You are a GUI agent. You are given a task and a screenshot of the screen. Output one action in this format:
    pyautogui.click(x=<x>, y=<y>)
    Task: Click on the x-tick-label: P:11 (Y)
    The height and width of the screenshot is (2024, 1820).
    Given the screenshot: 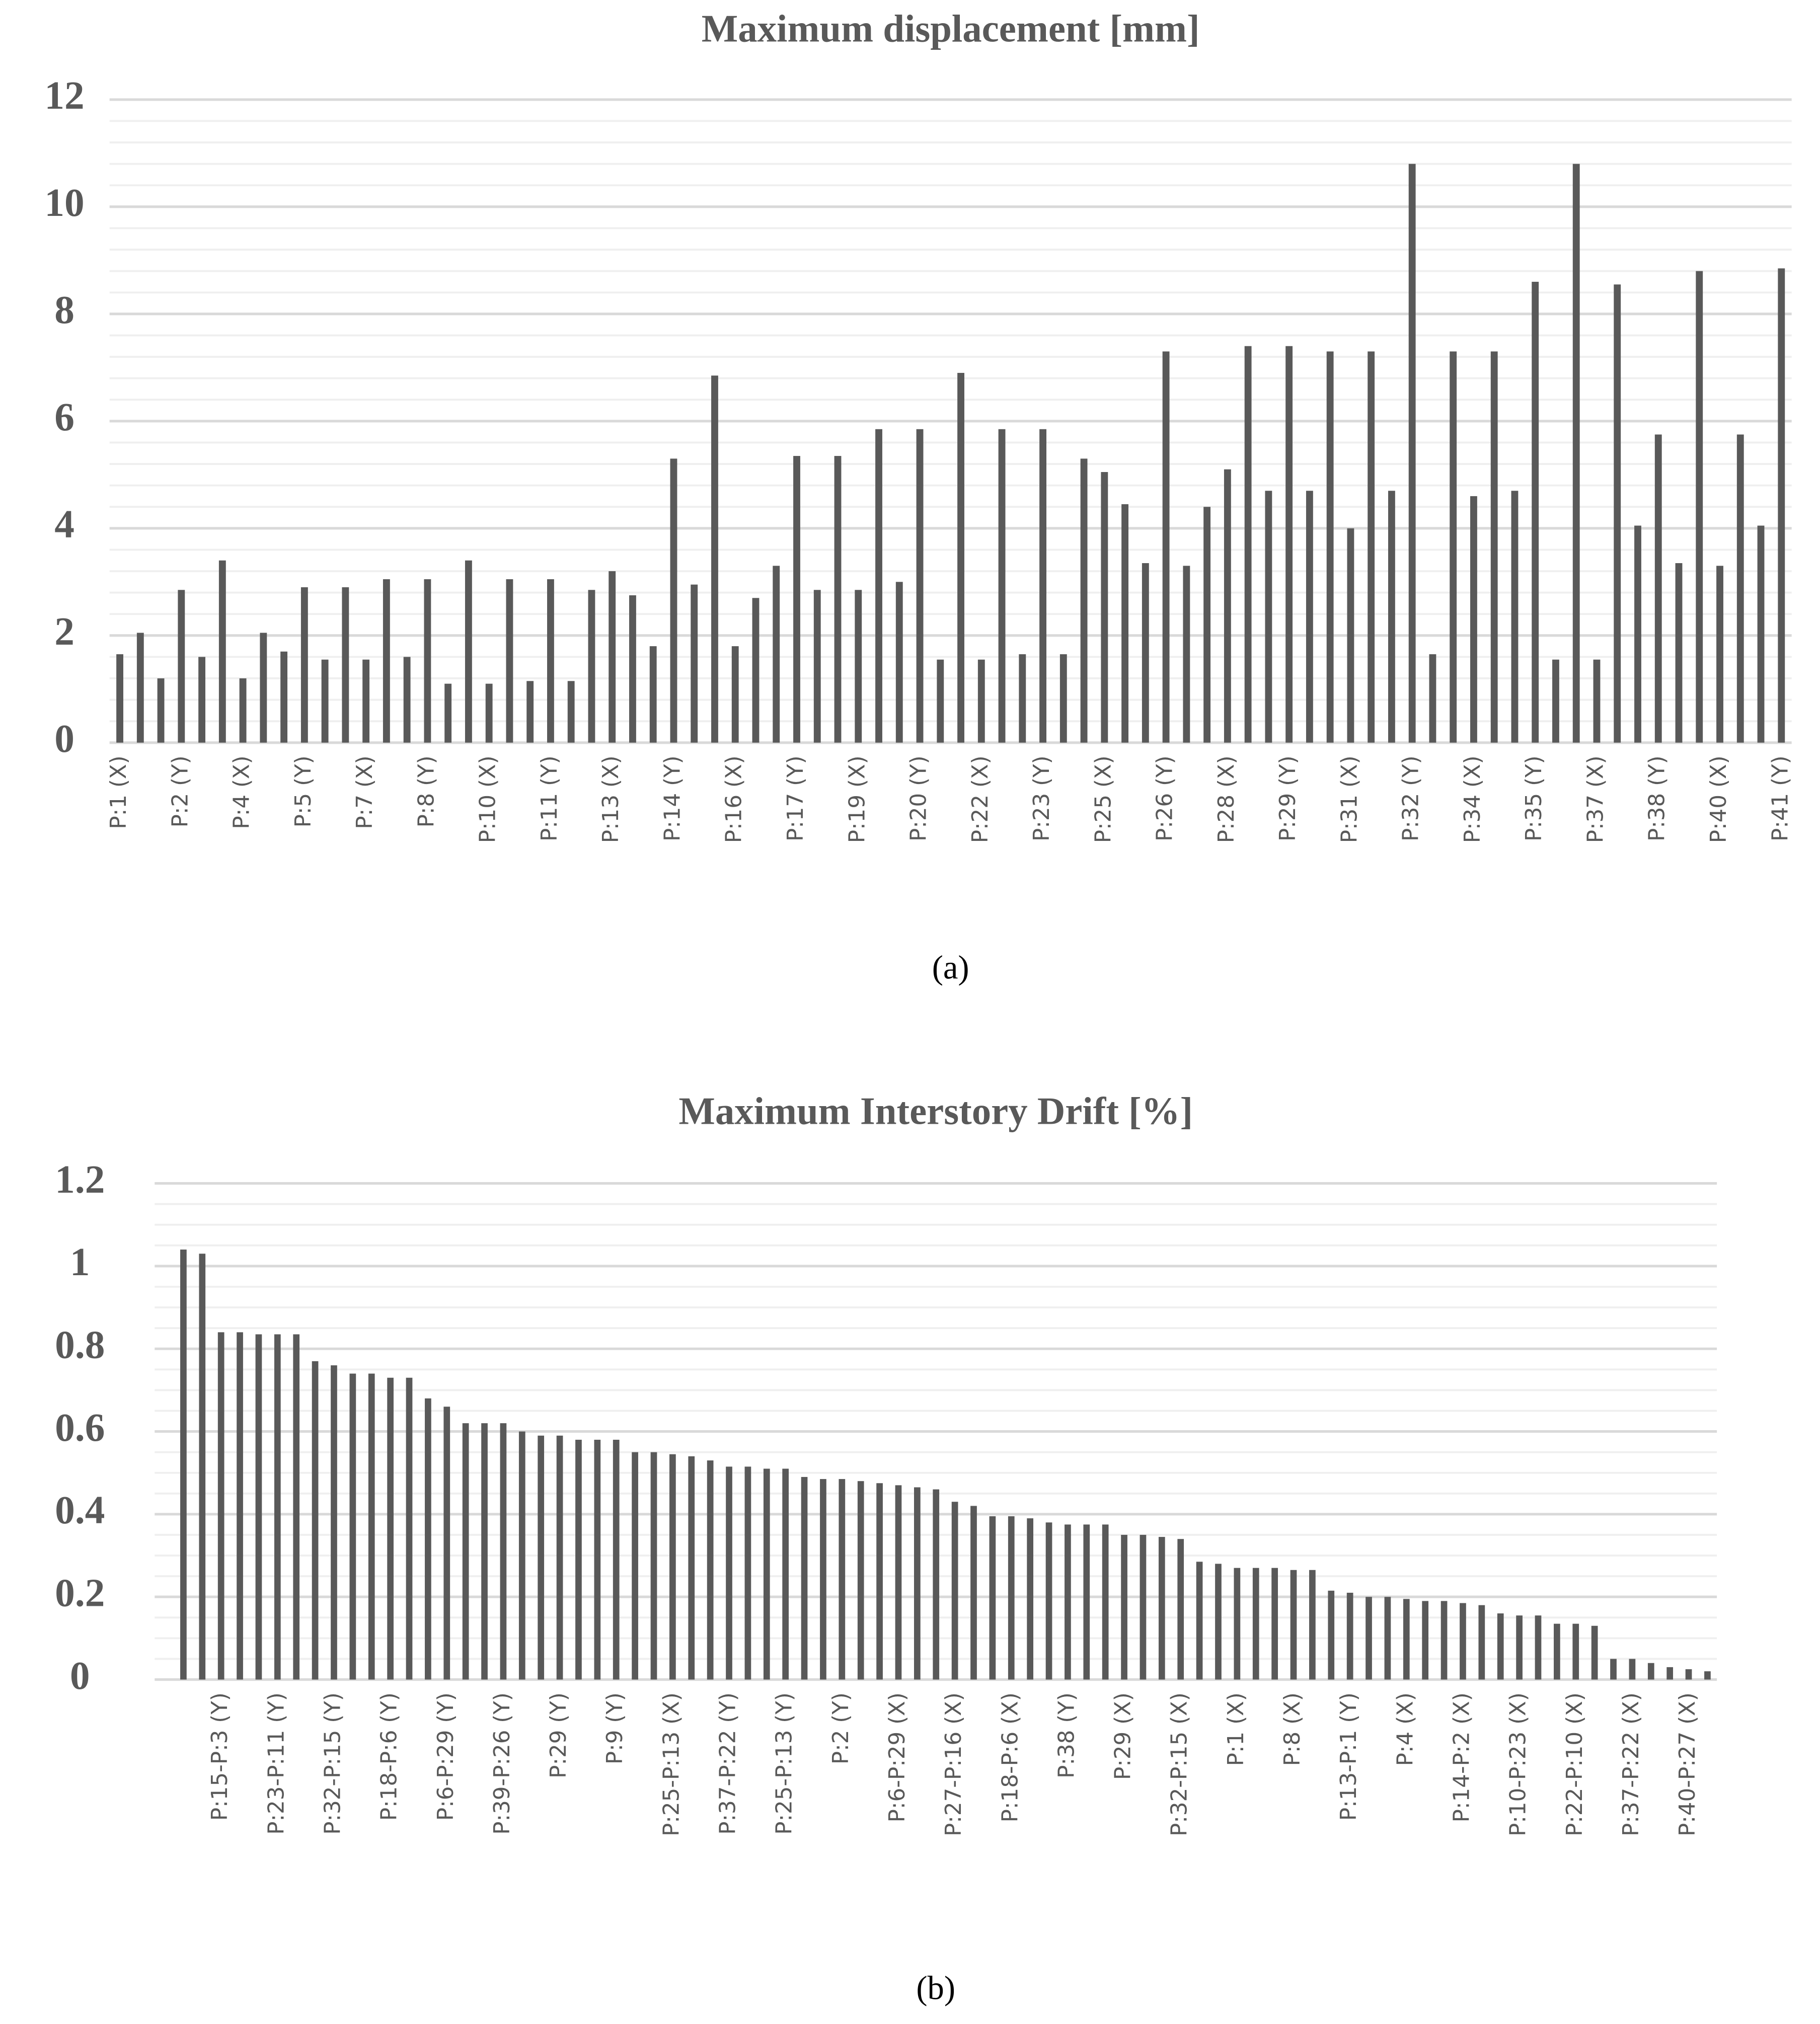 What is the action you would take?
    pyautogui.click(x=549, y=798)
    